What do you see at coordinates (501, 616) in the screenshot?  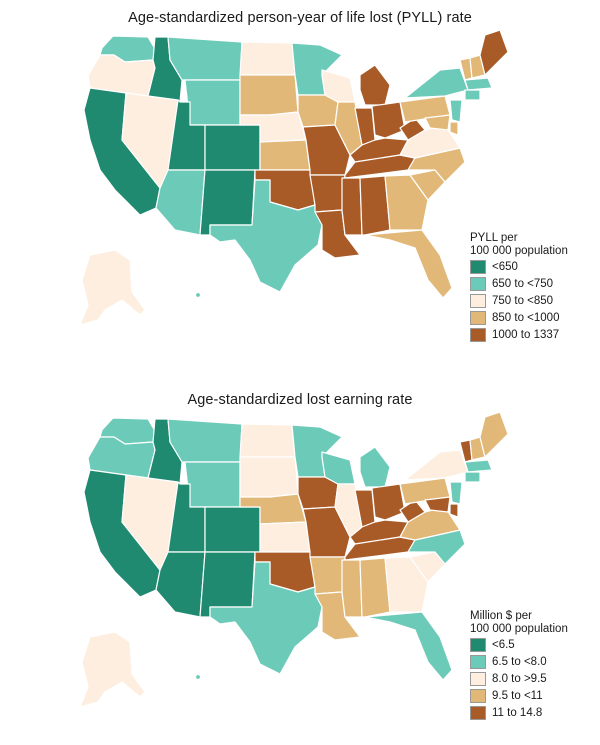 I see `legend-title: Million $ per` at bounding box center [501, 616].